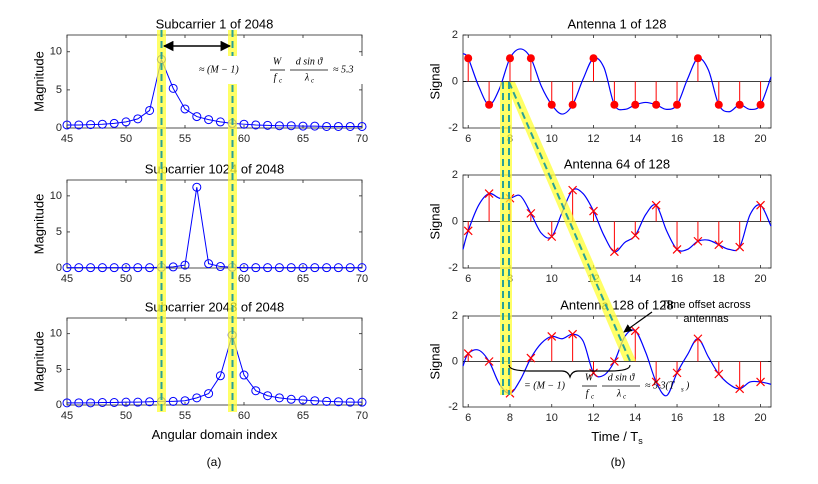 This screenshot has width=818, height=484. Describe the element at coordinates (635, 139) in the screenshot. I see `x-tick-label: 14` at that location.